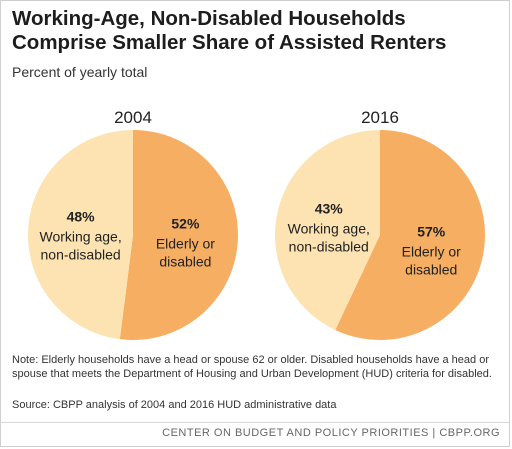  Describe the element at coordinates (209, 18) in the screenshot. I see `title-line-1: Working-Age, Non-Disabled Households` at that location.